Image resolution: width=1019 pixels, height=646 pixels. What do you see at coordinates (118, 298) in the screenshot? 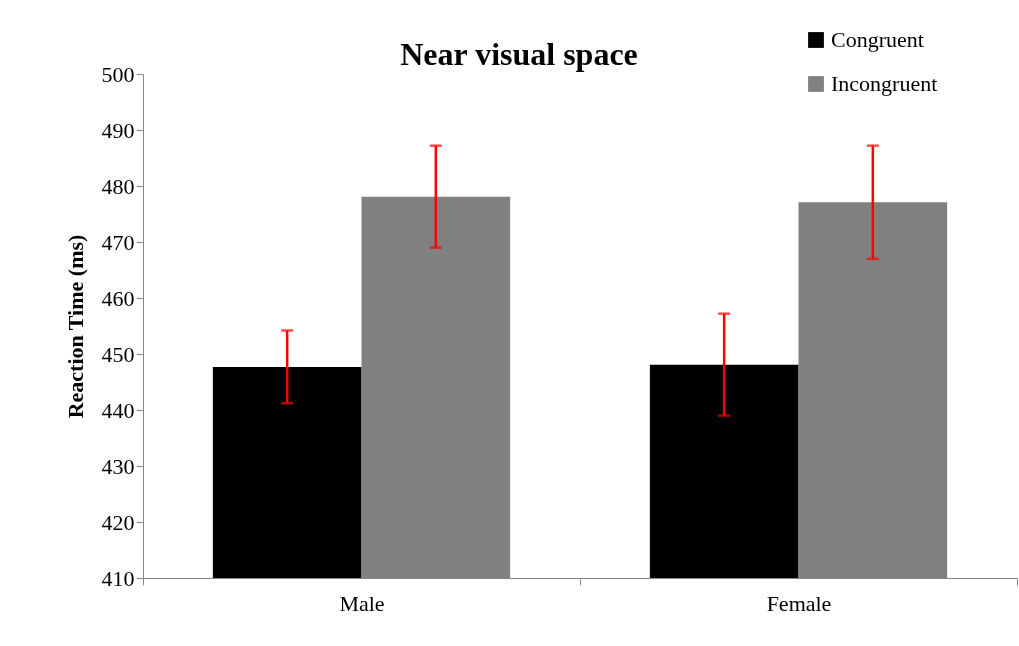
I see `y-tick-label: 460` at bounding box center [118, 298].